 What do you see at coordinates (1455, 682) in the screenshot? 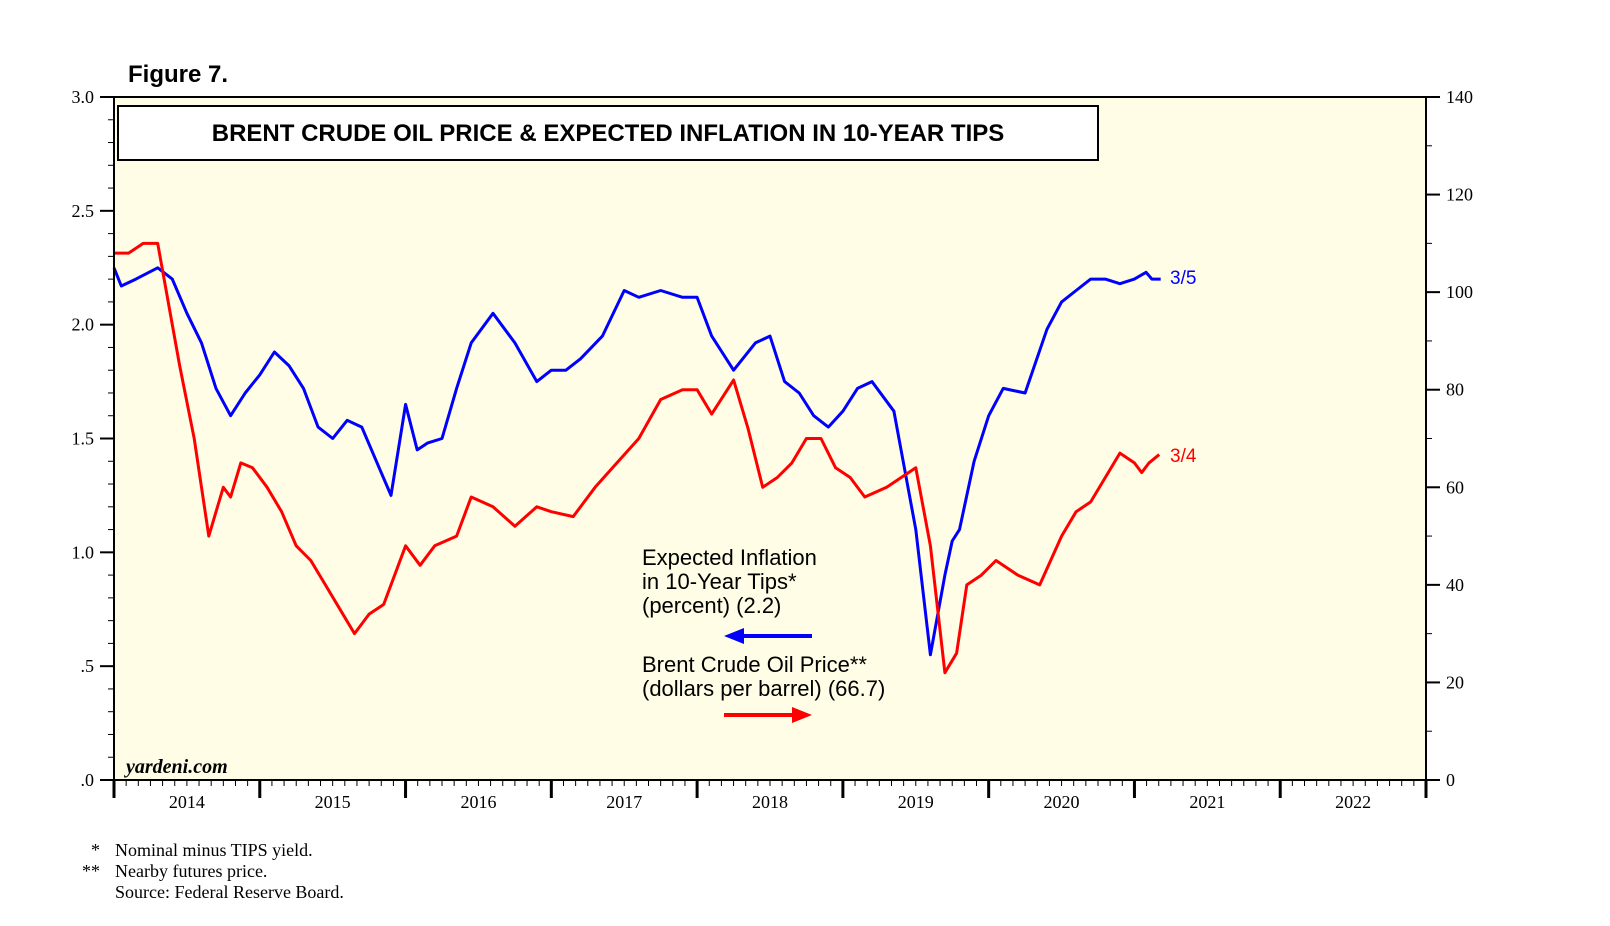
I see `right-tick-label: 20` at bounding box center [1455, 682].